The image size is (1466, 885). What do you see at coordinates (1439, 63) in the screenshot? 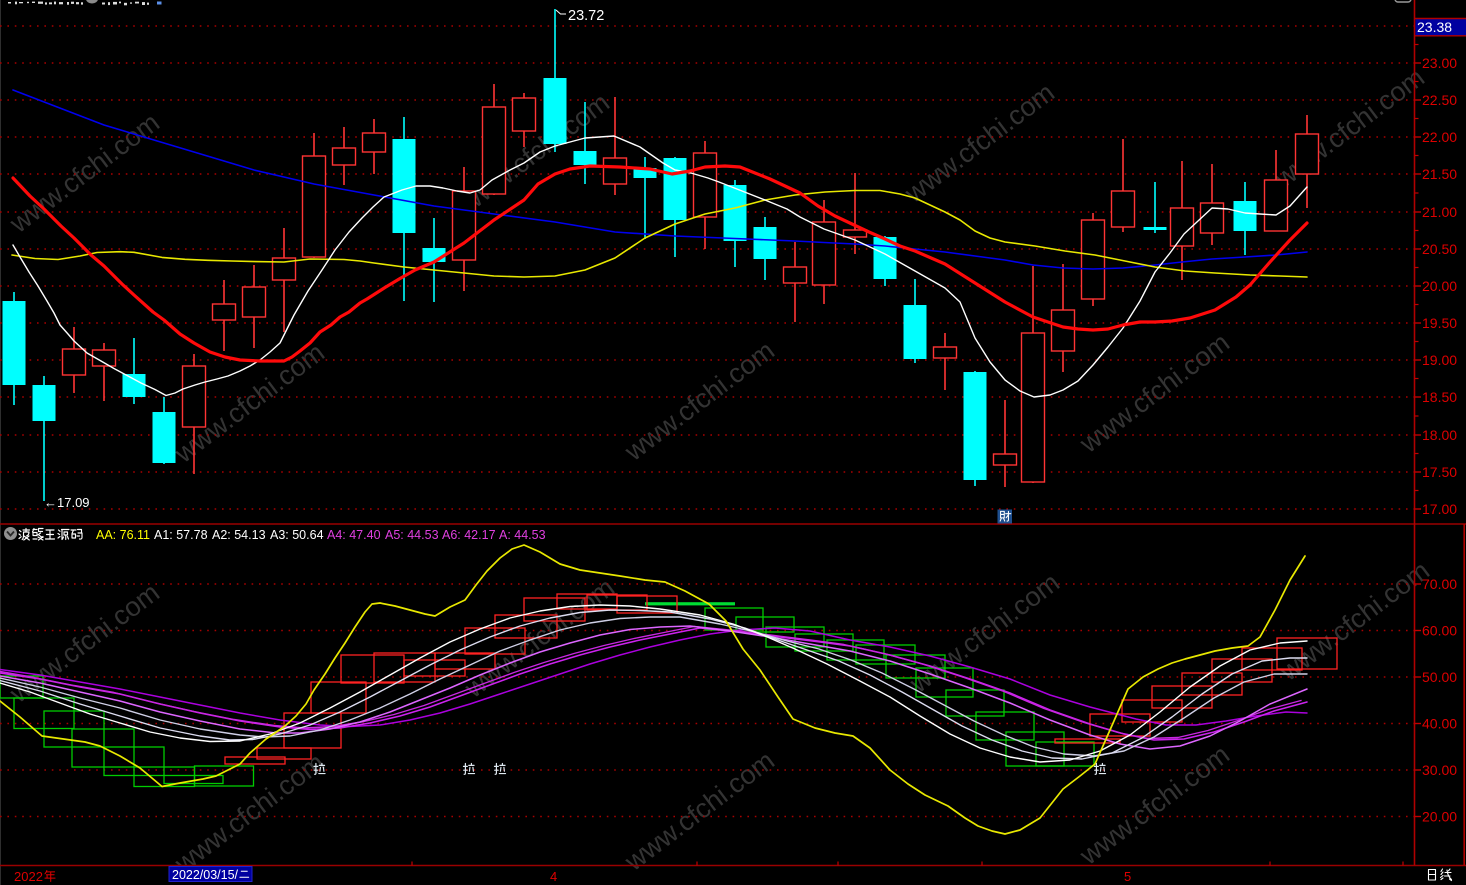
I see `svg-text: 23.00` at bounding box center [1439, 63].